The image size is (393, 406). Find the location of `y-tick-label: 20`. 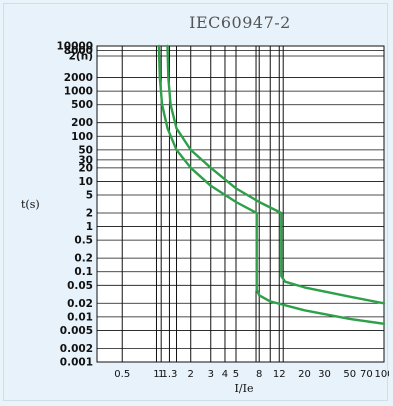

y-tick-label: 20 is located at coordinates (85, 168).